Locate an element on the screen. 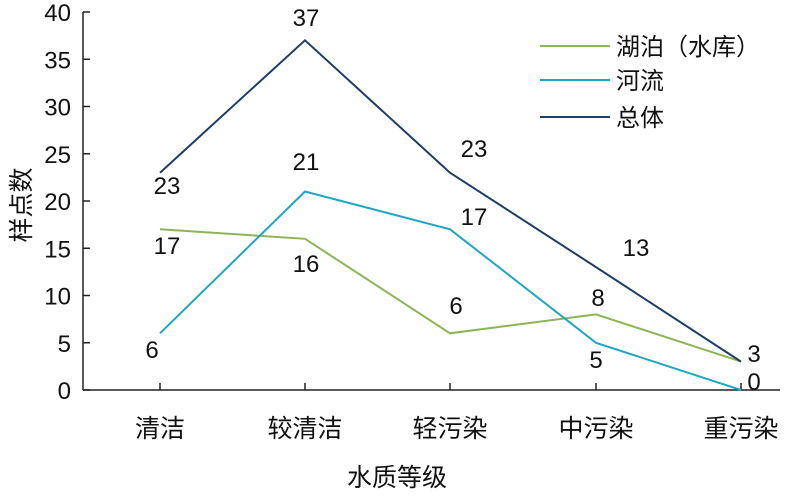 The height and width of the screenshot is (497, 794). y-tick-label: 35 is located at coordinates (57, 60).